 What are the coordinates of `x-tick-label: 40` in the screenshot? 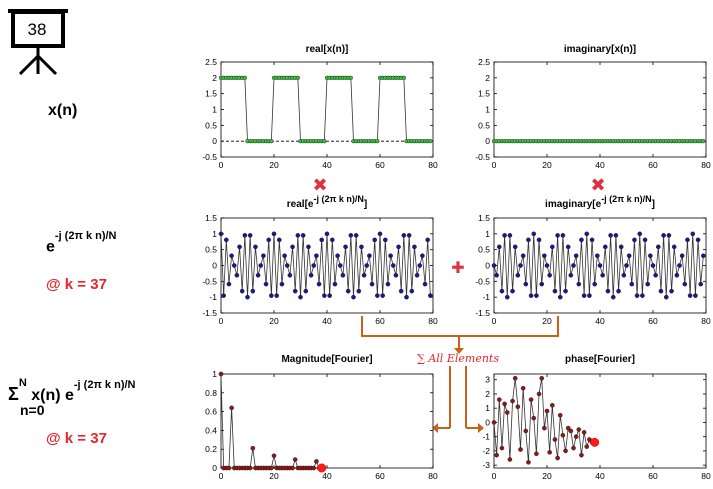 It's located at (327, 321).